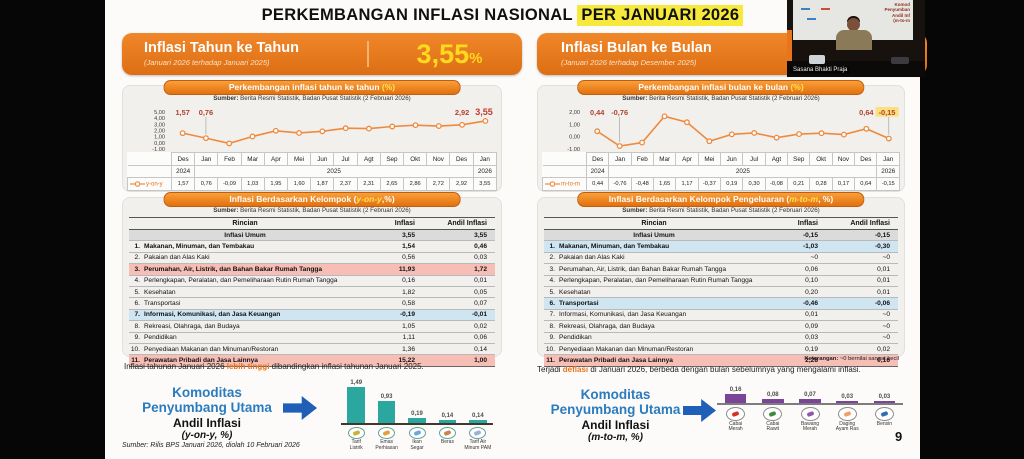  Describe the element at coordinates (795, 349) in the screenshot. I see `inflasi-value: 0,19` at that location.